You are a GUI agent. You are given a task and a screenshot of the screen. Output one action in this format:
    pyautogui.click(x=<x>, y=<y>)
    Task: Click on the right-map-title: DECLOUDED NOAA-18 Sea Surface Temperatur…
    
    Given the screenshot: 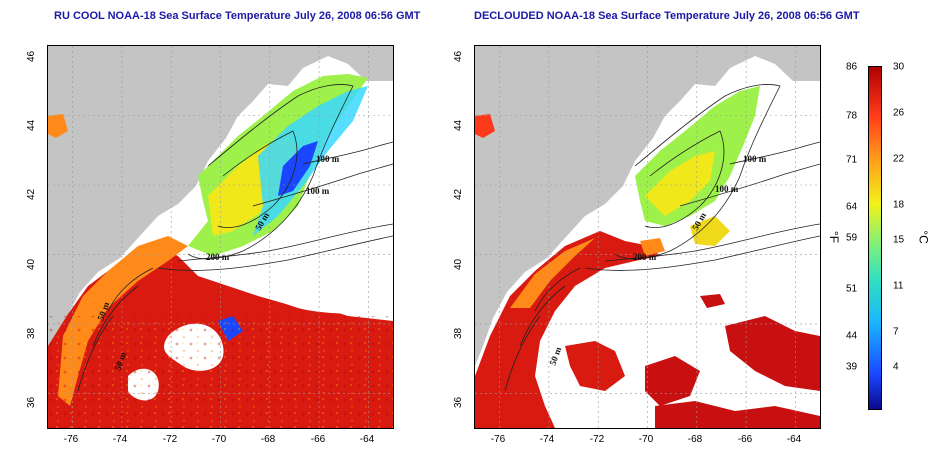 What is the action you would take?
    pyautogui.click(x=667, y=16)
    